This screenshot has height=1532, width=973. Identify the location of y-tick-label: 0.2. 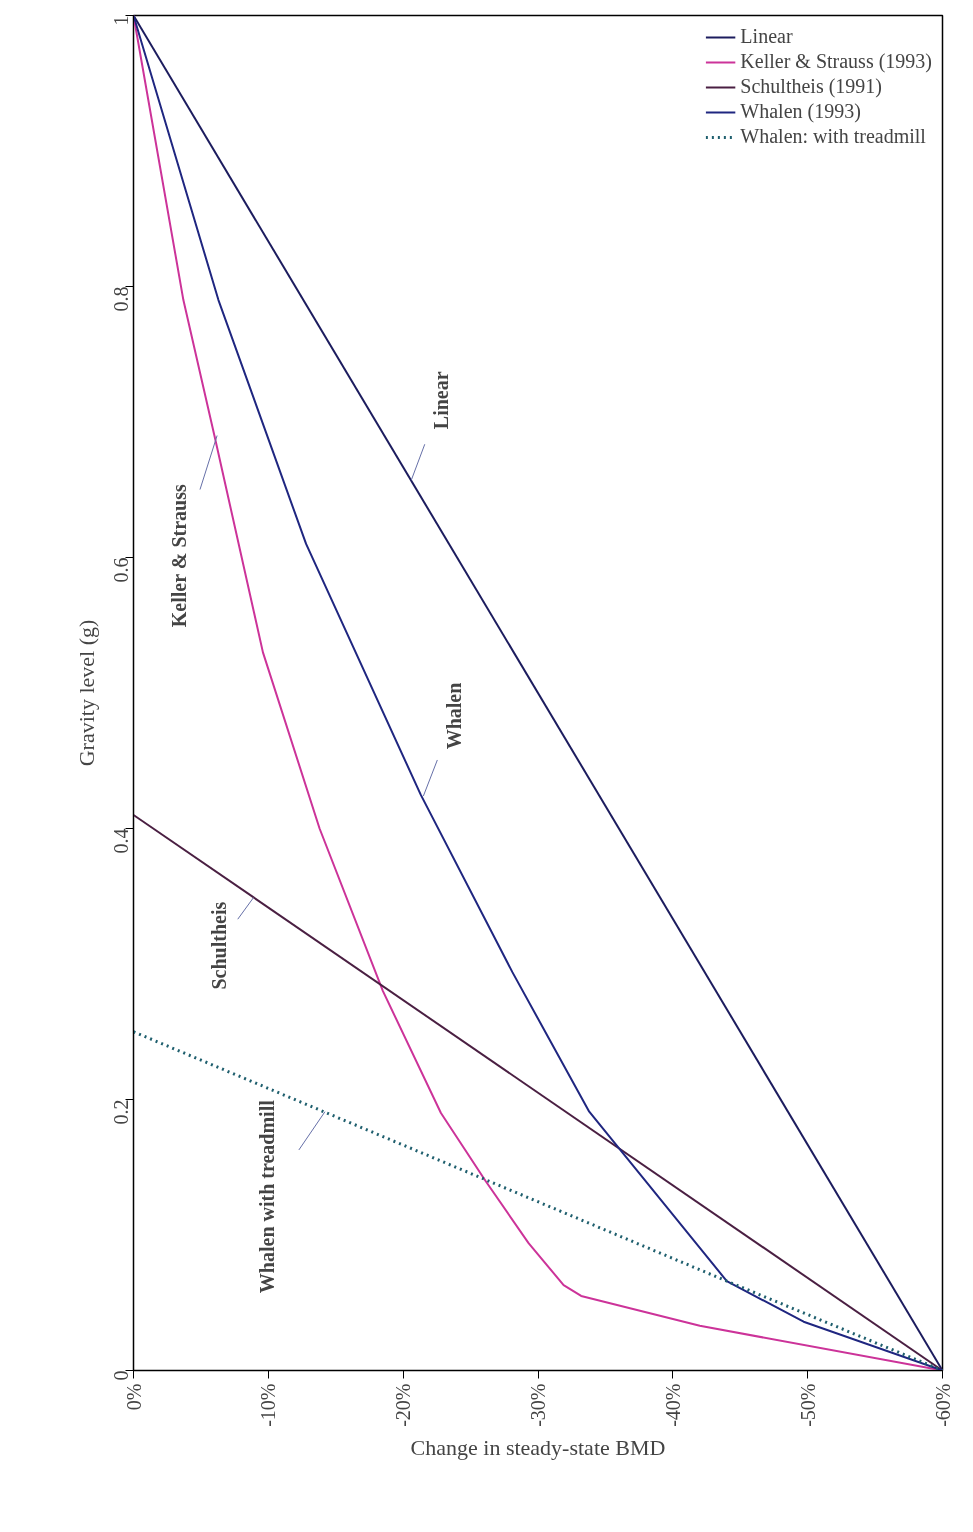
(120, 1112).